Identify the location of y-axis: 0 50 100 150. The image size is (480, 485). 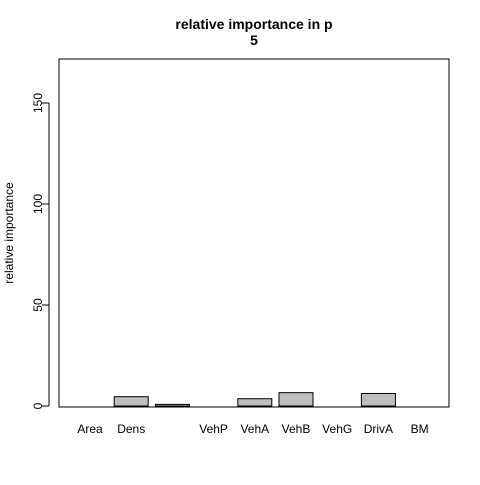
(40, 251).